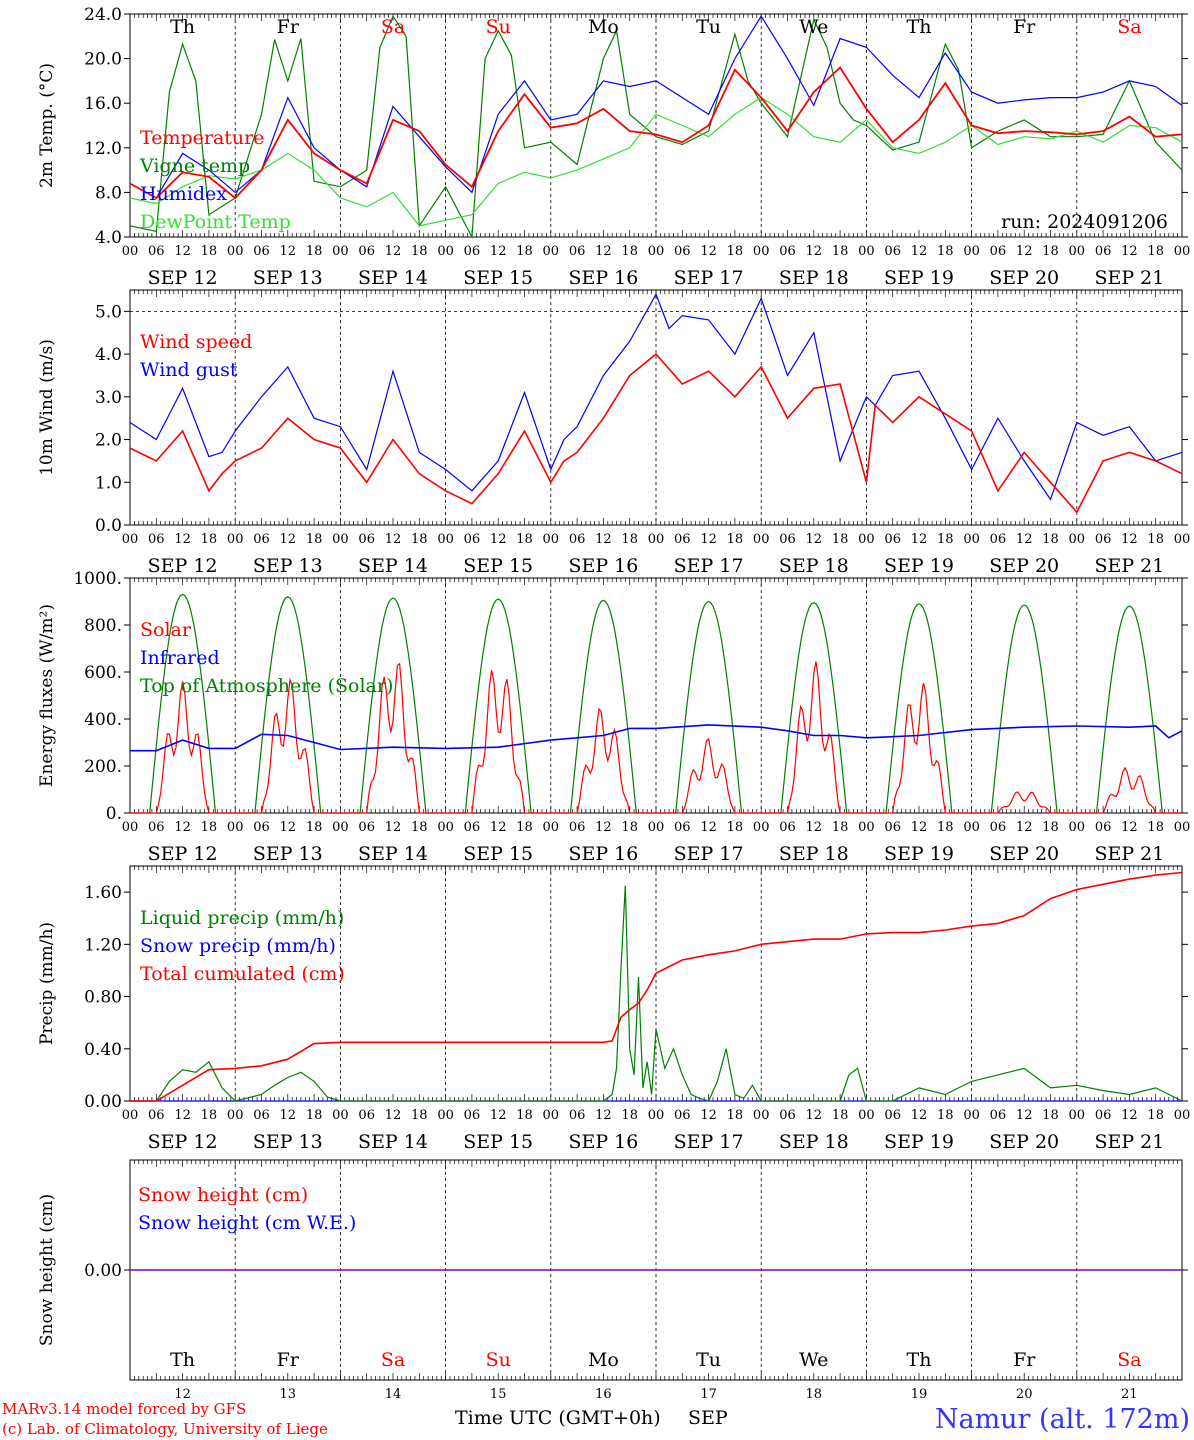 This screenshot has width=1194, height=1440. I want to click on date-label: SEP 16, so click(603, 566).